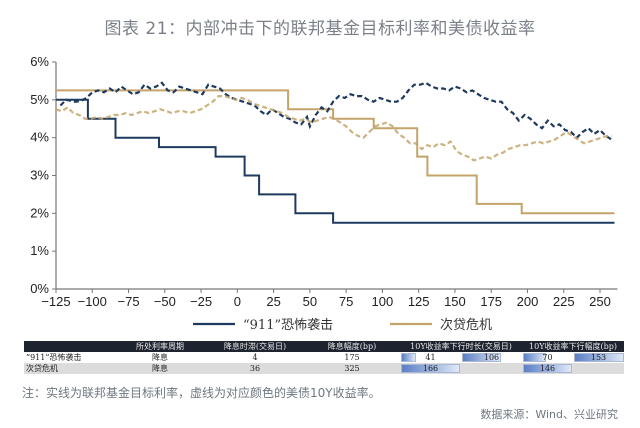 This screenshot has height=428, width=640. I want to click on table-row: “911”恐怖袭击 降息 4 175 41 106 70 153, so click(324, 357).